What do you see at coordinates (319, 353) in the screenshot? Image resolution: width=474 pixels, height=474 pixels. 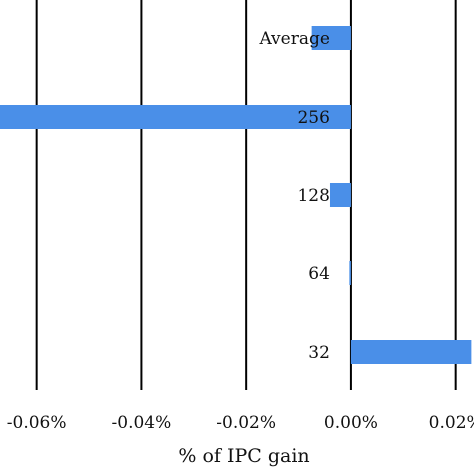 I see `category-label: 32` at bounding box center [319, 353].